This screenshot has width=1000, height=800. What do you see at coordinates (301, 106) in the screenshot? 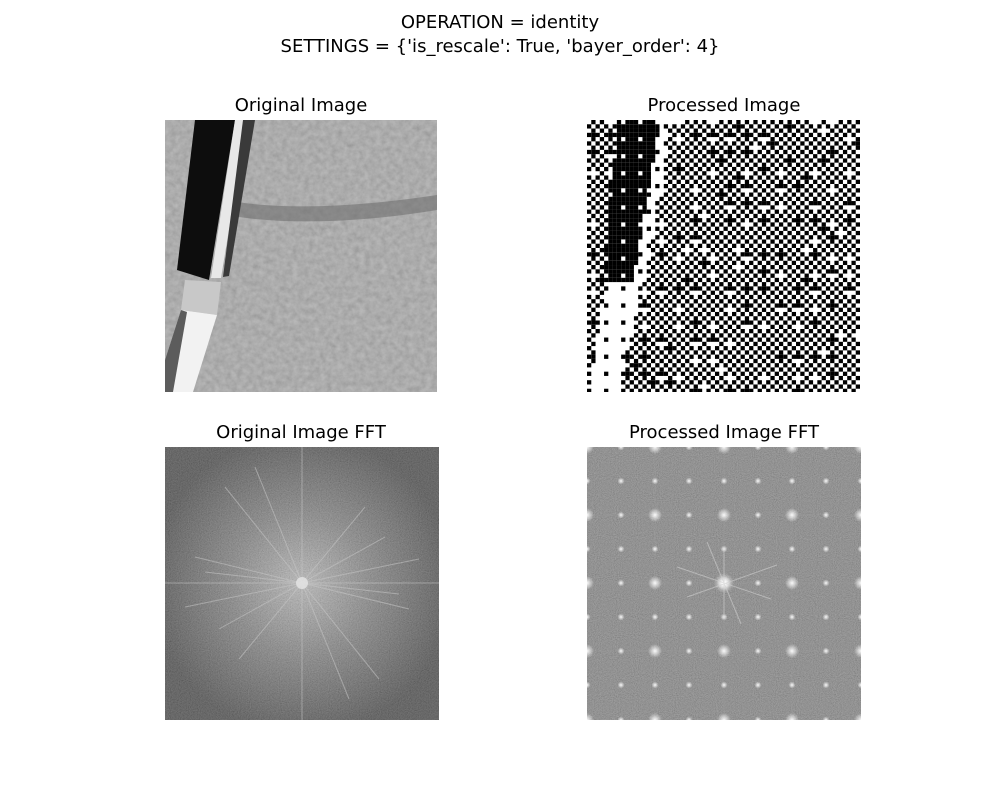
I see `original-image-title: Original Image` at bounding box center [301, 106].